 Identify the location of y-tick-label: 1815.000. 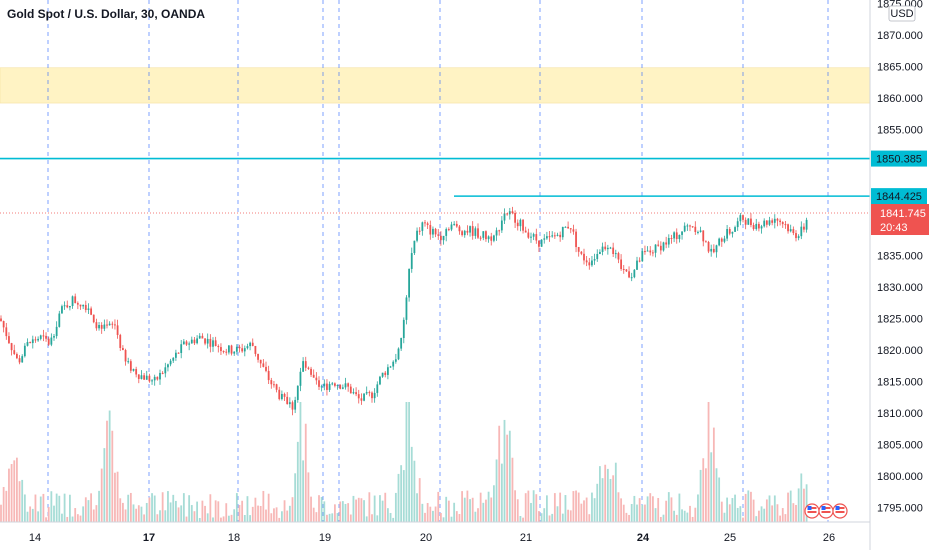
(900, 383).